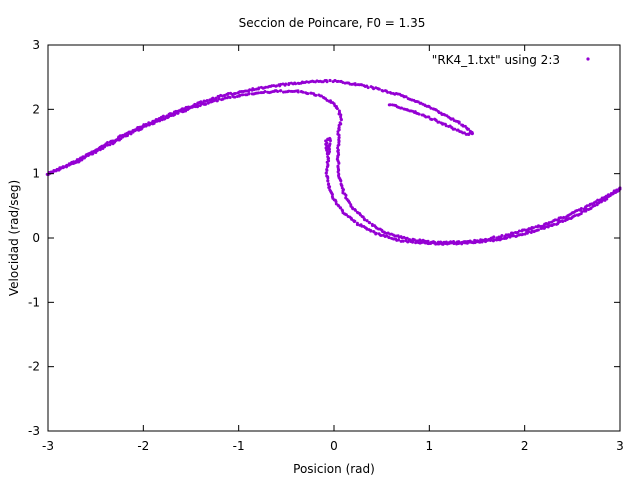  I want to click on y-tick-label: 2, so click(36, 109).